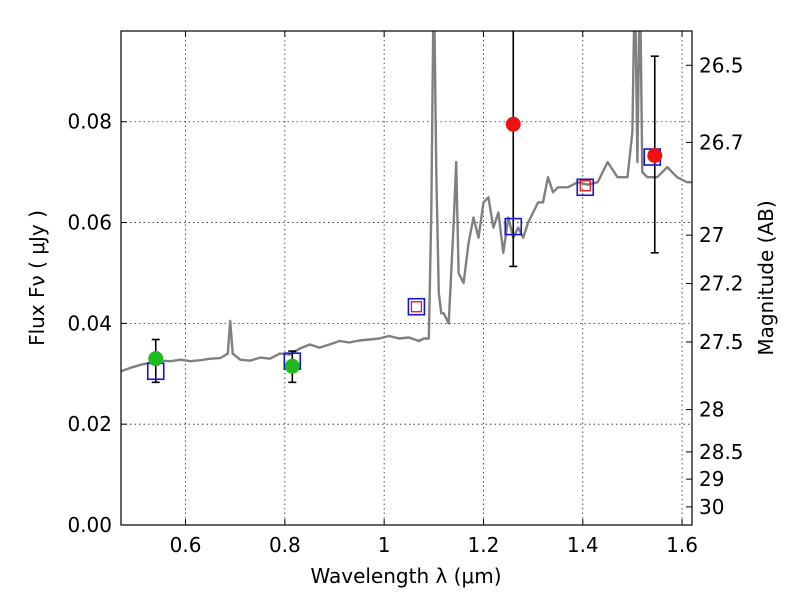 This screenshot has width=800, height=600. Describe the element at coordinates (583, 545) in the screenshot. I see `x-tick-label: 1.4` at that location.